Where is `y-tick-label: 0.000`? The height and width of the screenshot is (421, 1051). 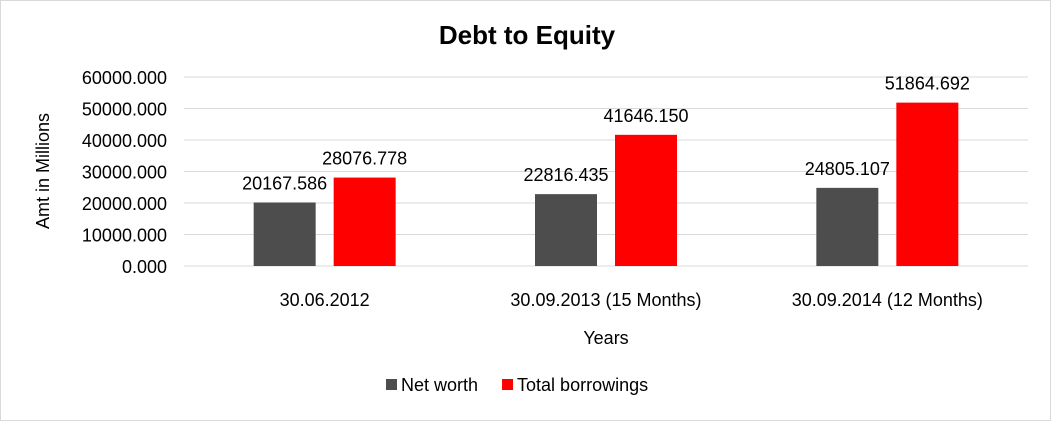 y-tick-label: 0.000 is located at coordinates (144, 267).